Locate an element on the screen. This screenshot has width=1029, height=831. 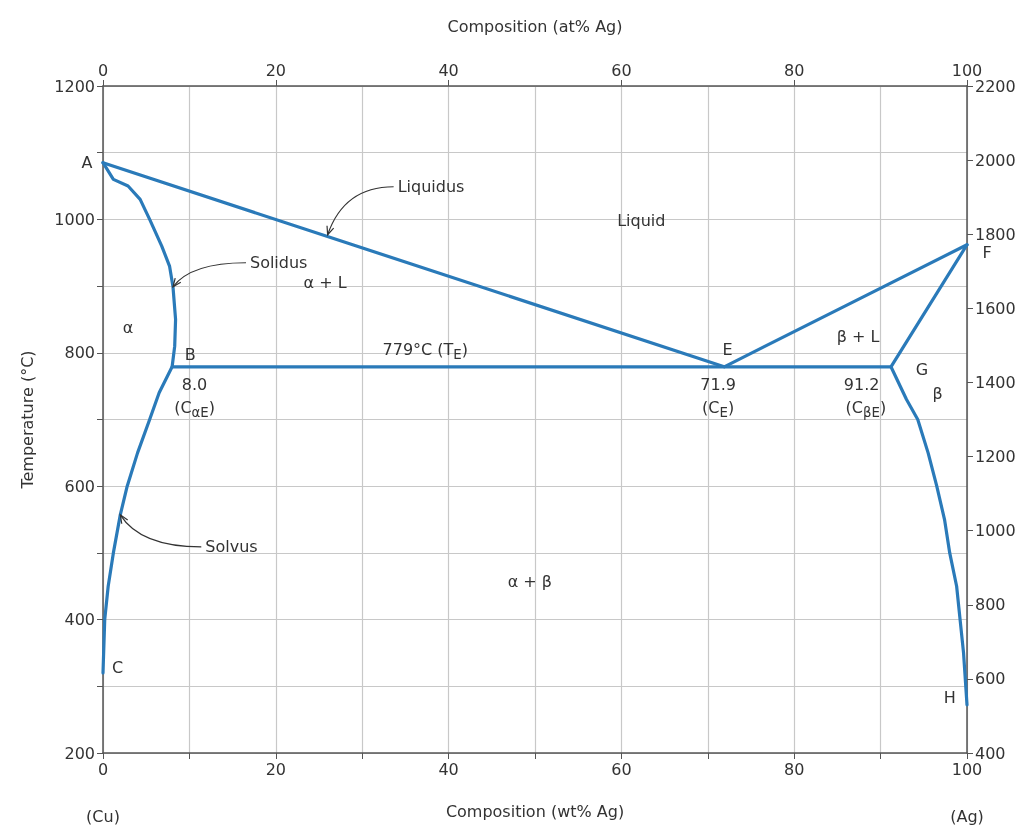
y-tick-label: 1200 is located at coordinates (74, 86).